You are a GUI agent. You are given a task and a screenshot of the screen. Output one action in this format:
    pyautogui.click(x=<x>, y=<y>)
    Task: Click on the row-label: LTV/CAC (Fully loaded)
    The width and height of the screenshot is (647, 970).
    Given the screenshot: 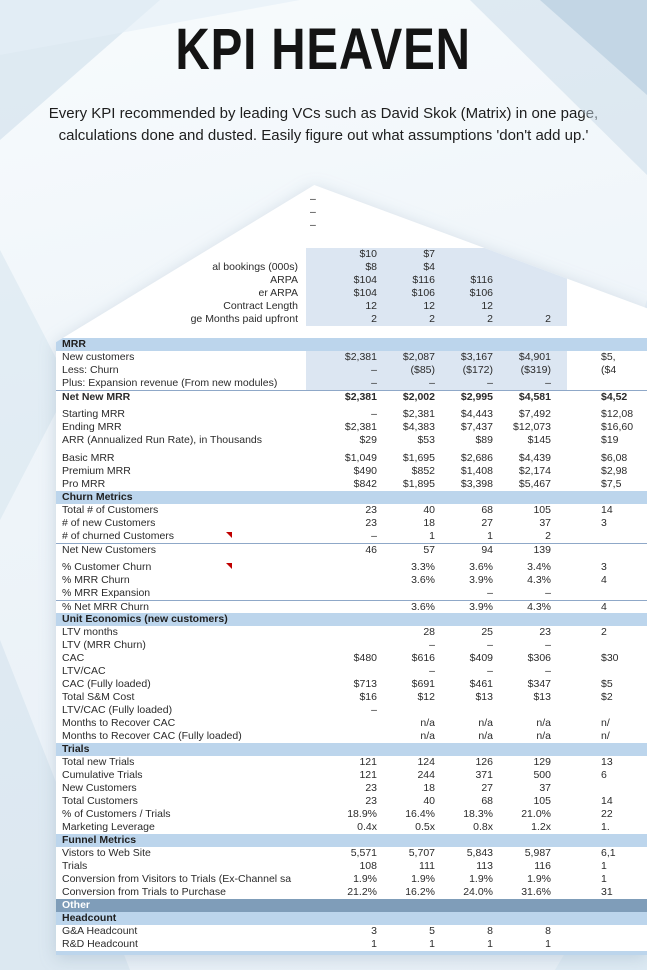 What is the action you would take?
    pyautogui.click(x=117, y=710)
    